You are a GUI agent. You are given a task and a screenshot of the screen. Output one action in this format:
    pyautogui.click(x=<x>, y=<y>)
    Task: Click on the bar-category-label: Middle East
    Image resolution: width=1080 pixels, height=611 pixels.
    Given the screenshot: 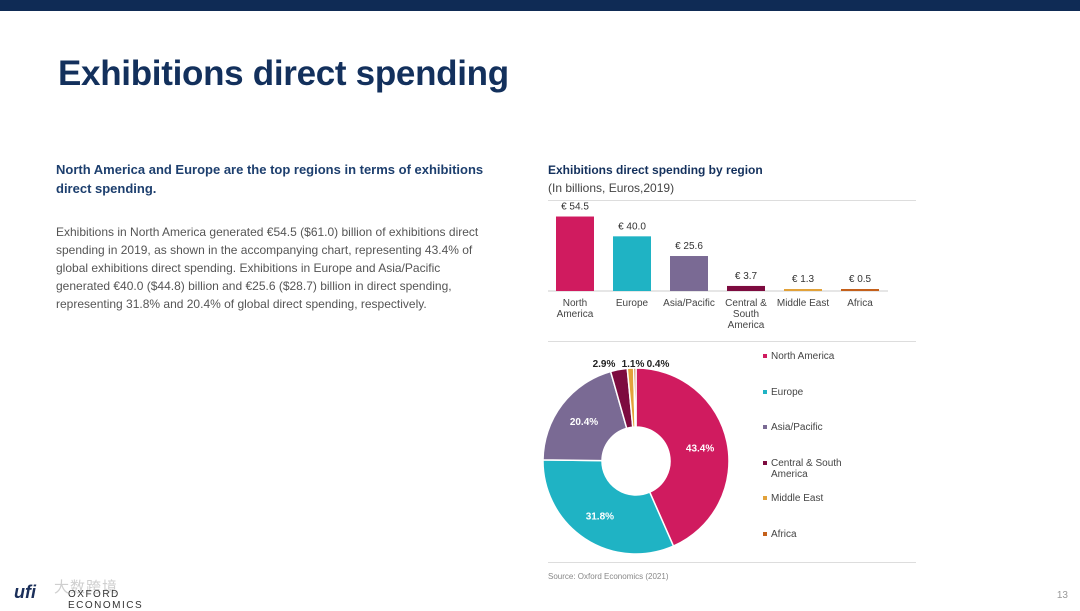 What is the action you would take?
    pyautogui.click(x=803, y=303)
    